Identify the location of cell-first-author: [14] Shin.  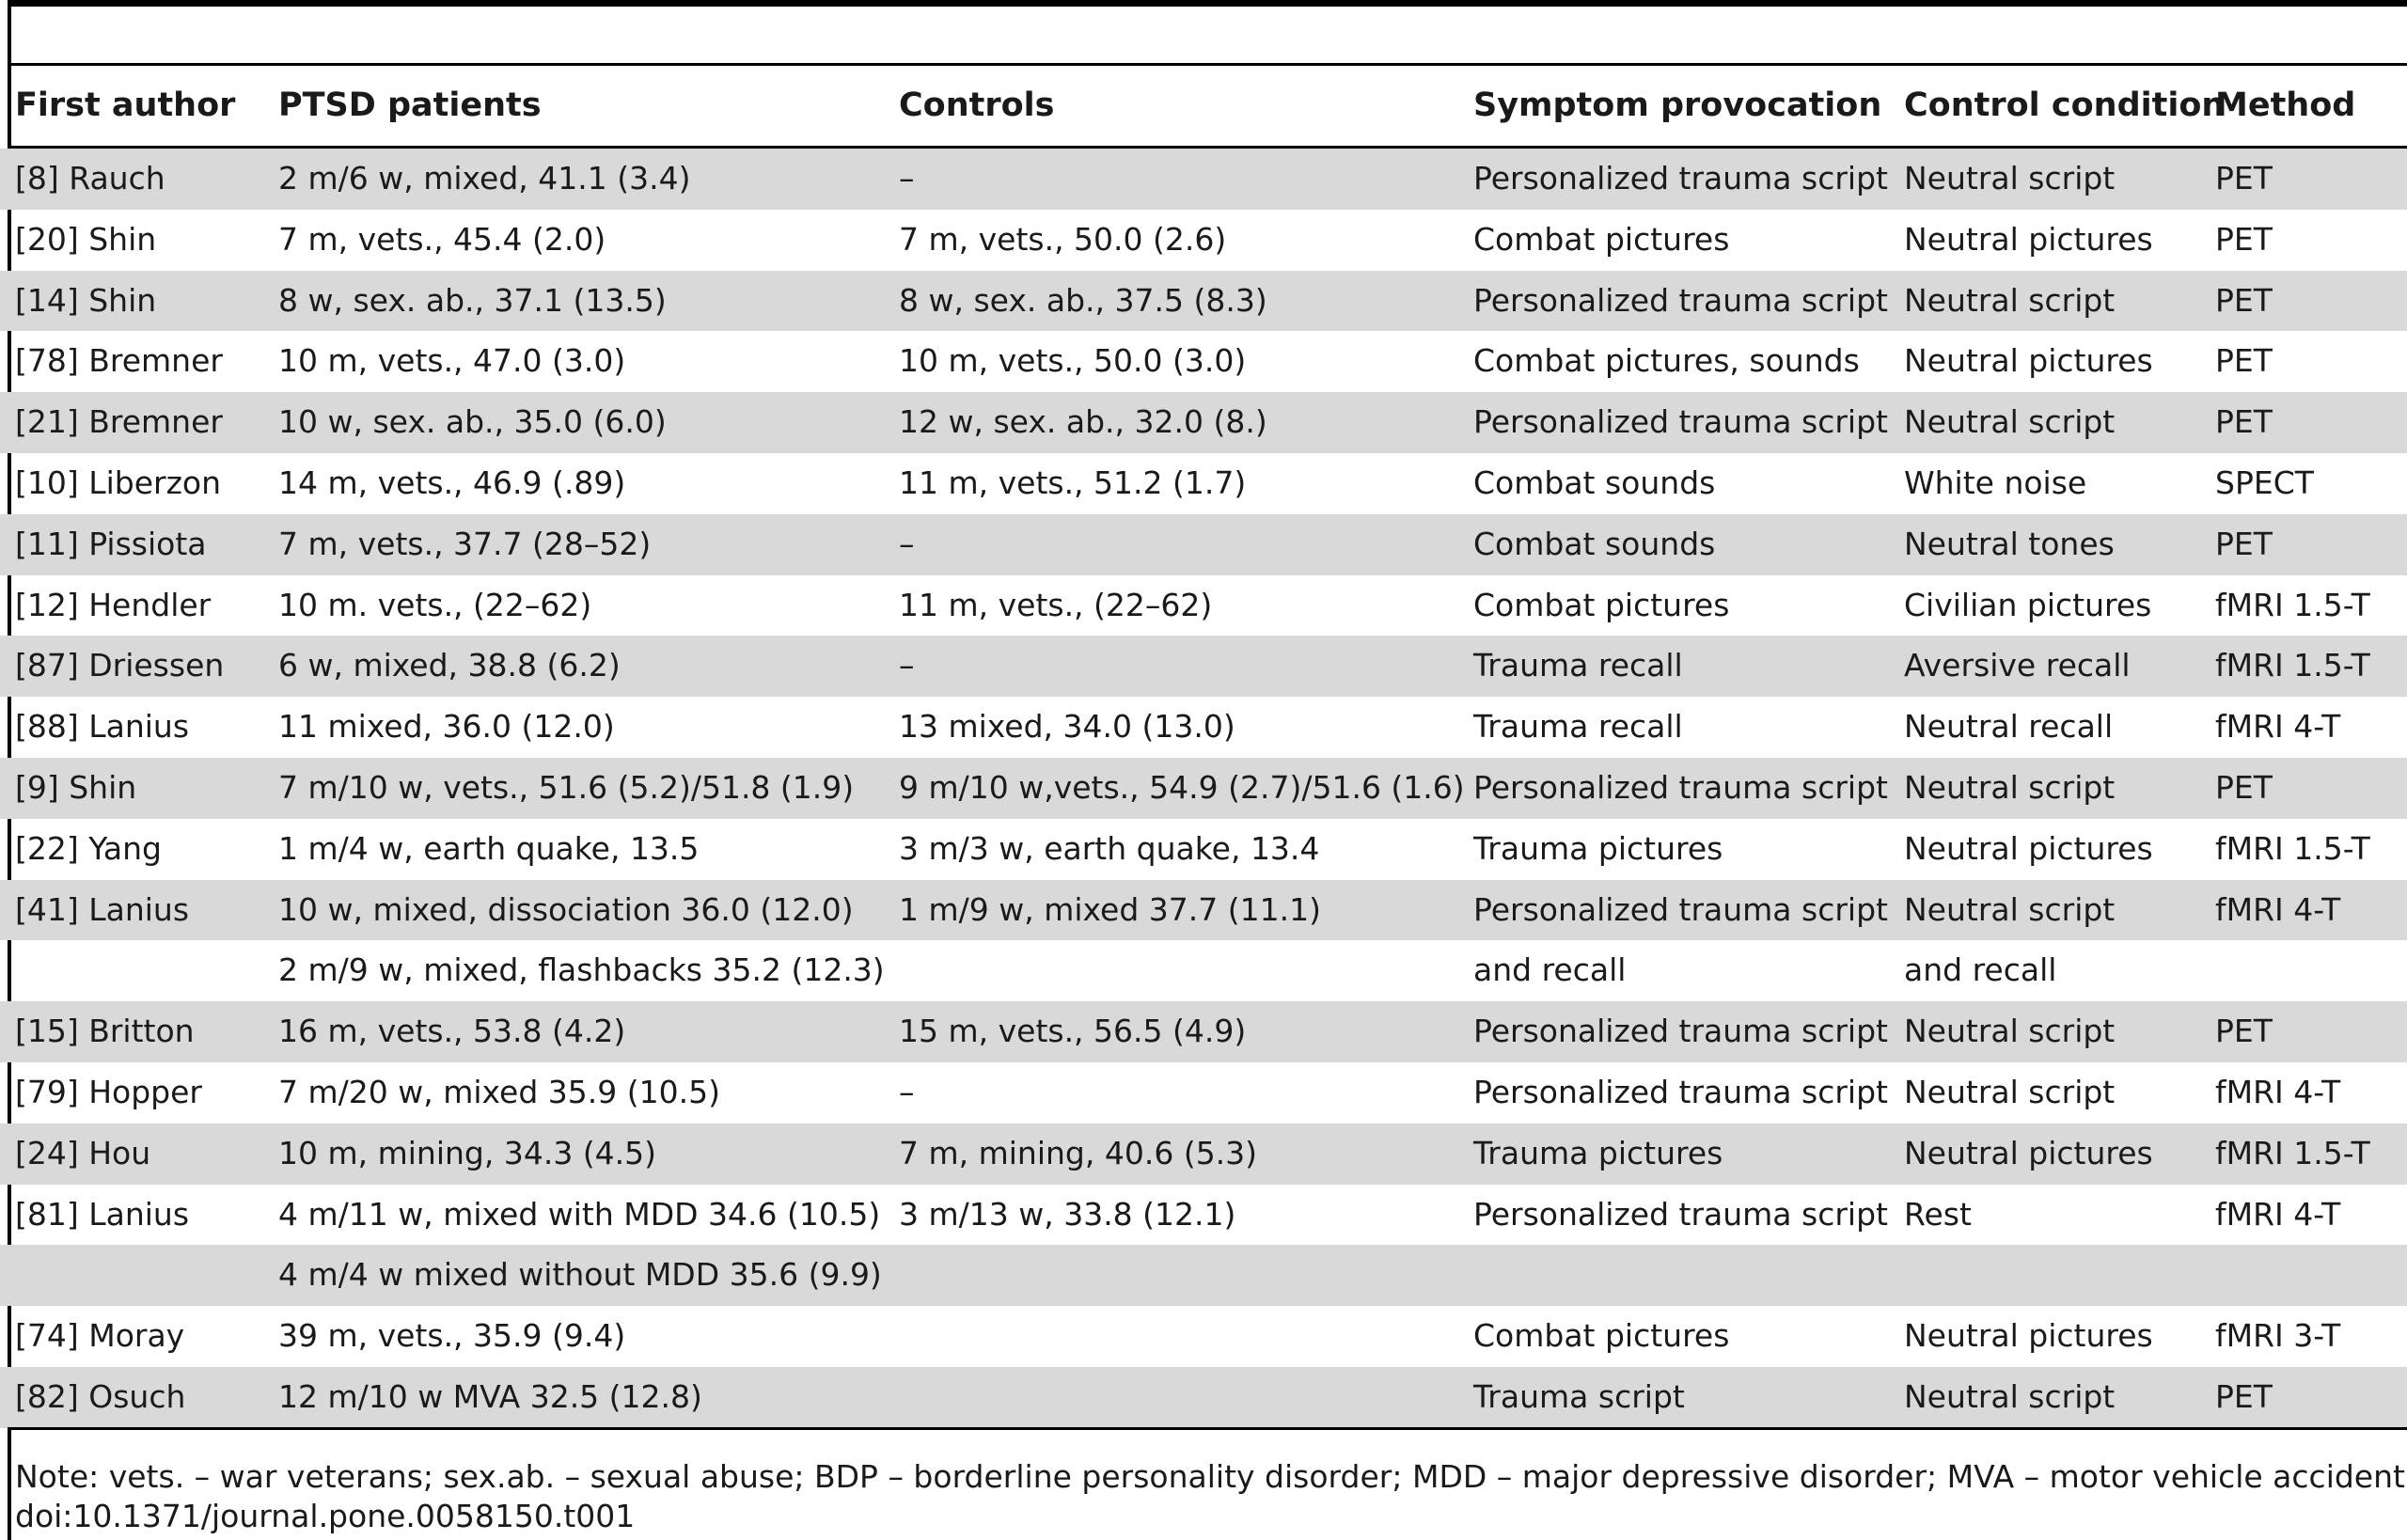
(86, 300).